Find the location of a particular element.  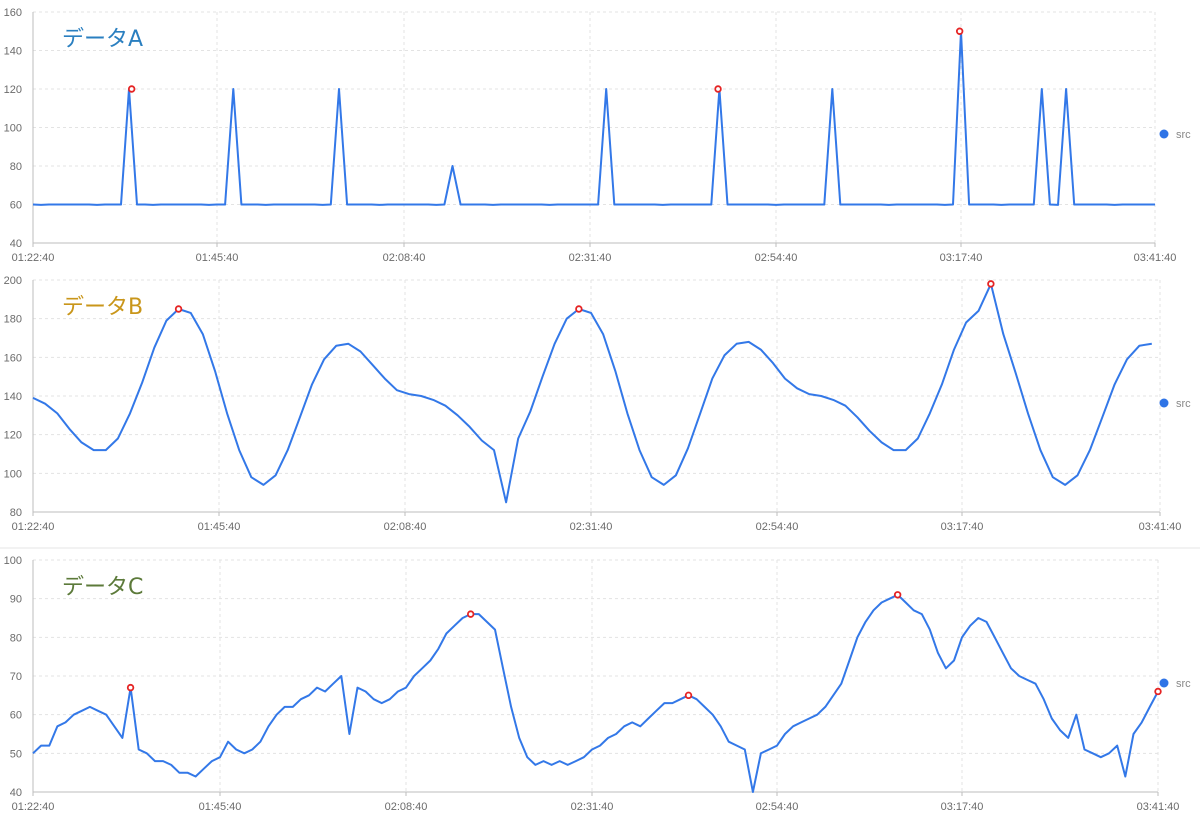

y-tick-label: 200 is located at coordinates (13, 281).